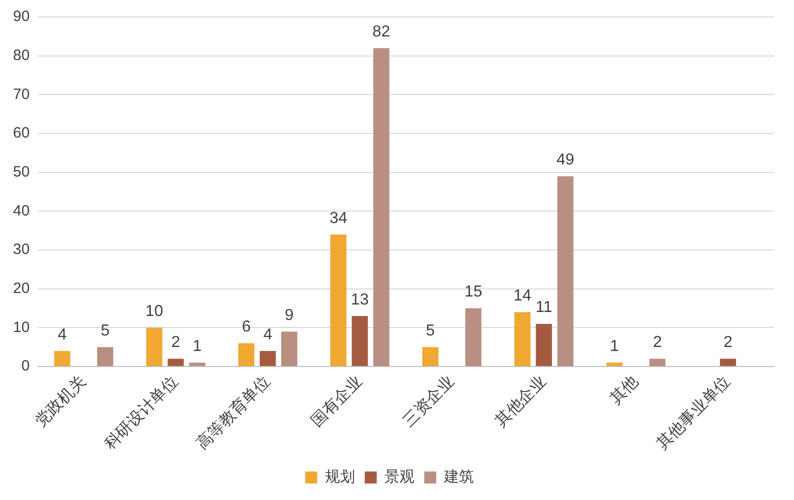 This screenshot has height=500, width=794. Describe the element at coordinates (429, 401) in the screenshot. I see `x-tick-label: 三资企业` at that location.